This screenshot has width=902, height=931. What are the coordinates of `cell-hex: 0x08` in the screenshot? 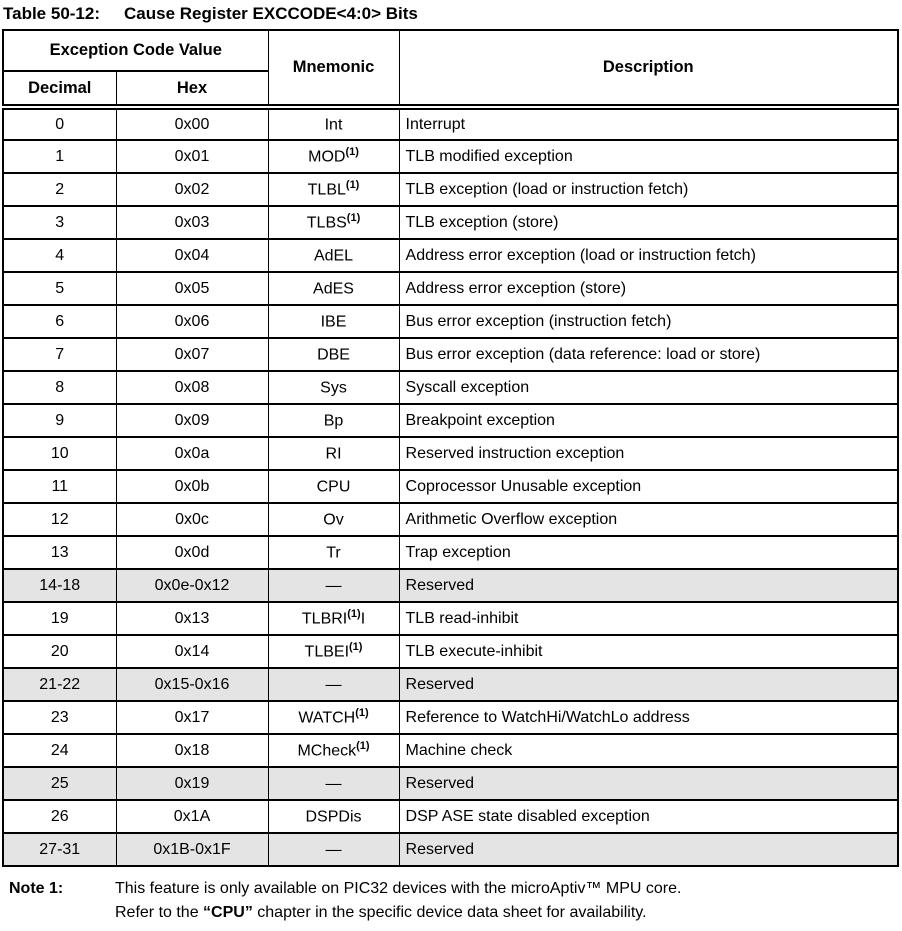 It's located at (192, 387).